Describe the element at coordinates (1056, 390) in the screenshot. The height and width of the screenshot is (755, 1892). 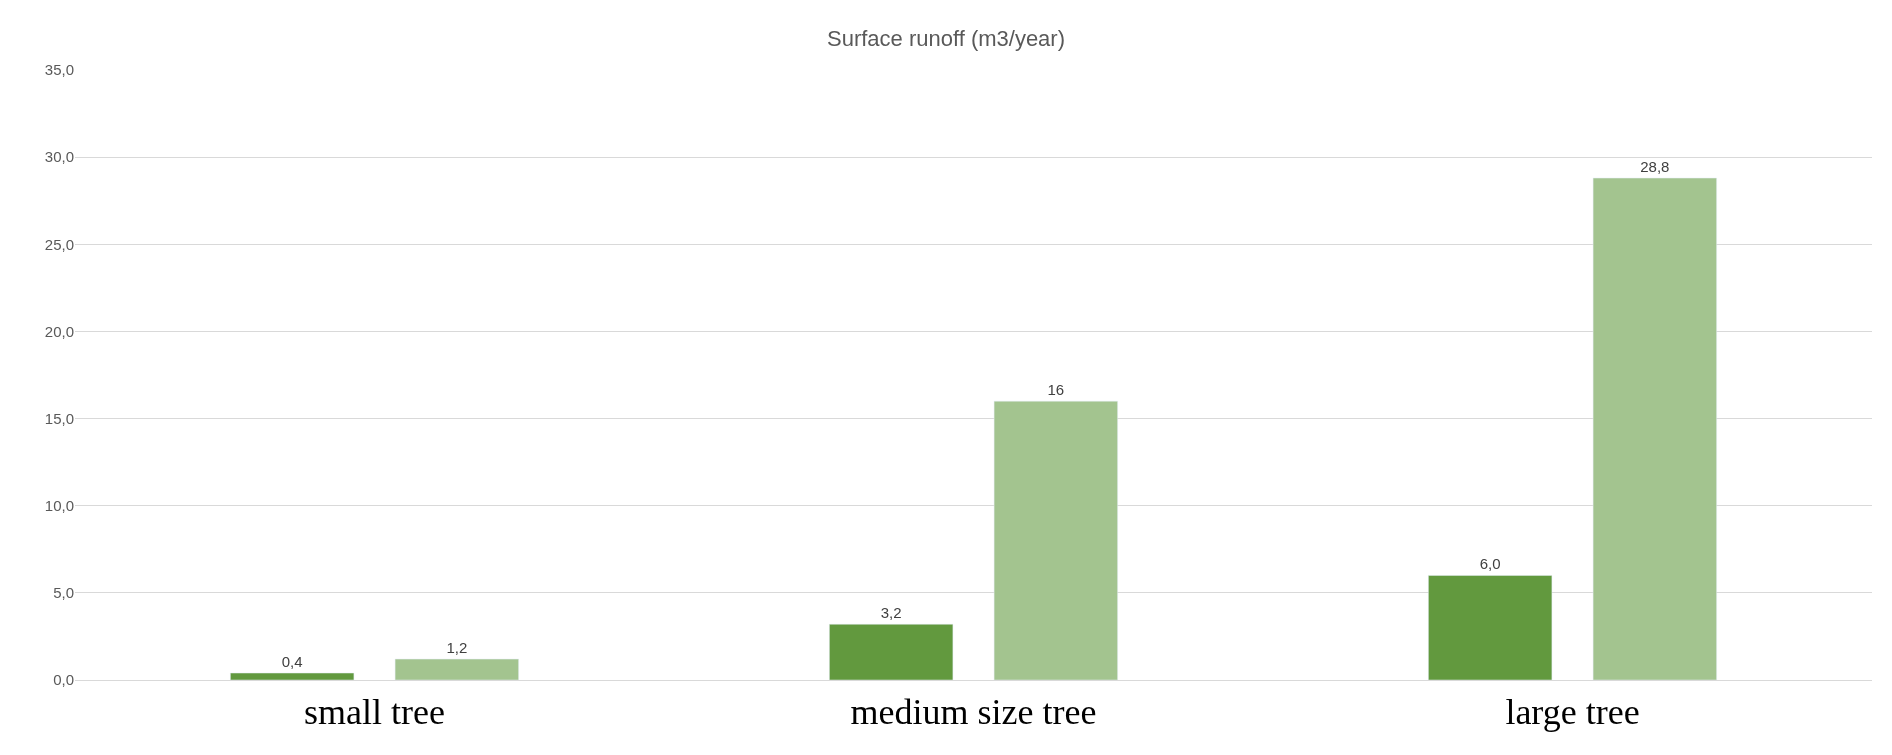
I see `data-label: 16` at that location.